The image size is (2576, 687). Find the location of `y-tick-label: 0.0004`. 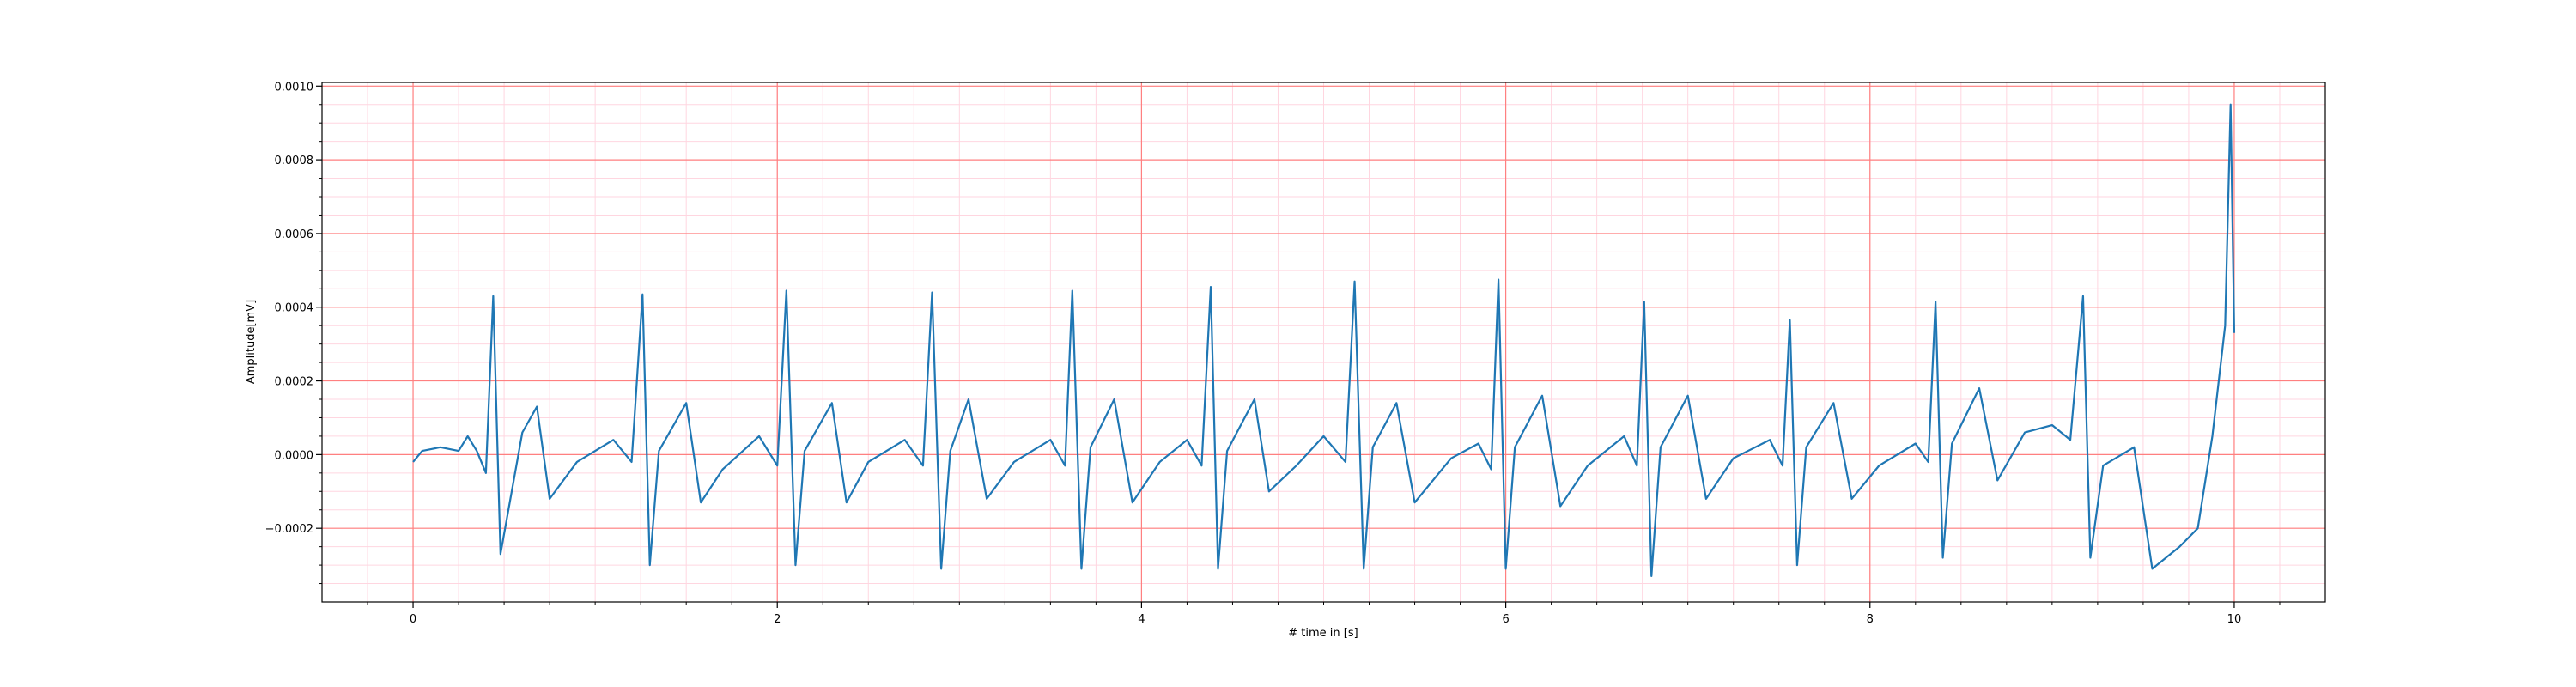

y-tick-label: 0.0004 is located at coordinates (294, 308).